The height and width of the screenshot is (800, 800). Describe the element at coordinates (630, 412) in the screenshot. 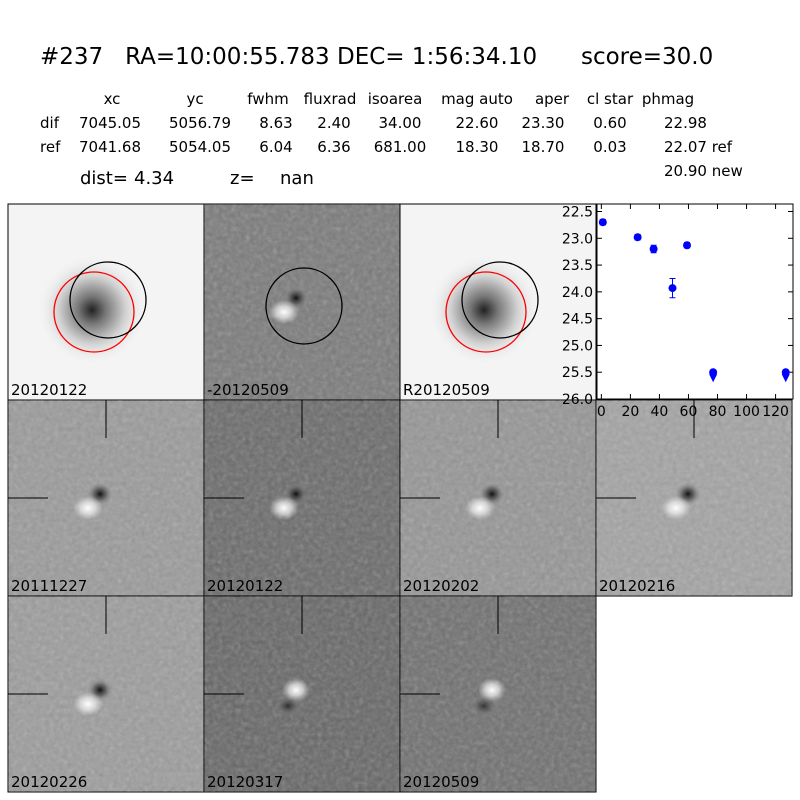

I see `x-tick-label: 20` at that location.